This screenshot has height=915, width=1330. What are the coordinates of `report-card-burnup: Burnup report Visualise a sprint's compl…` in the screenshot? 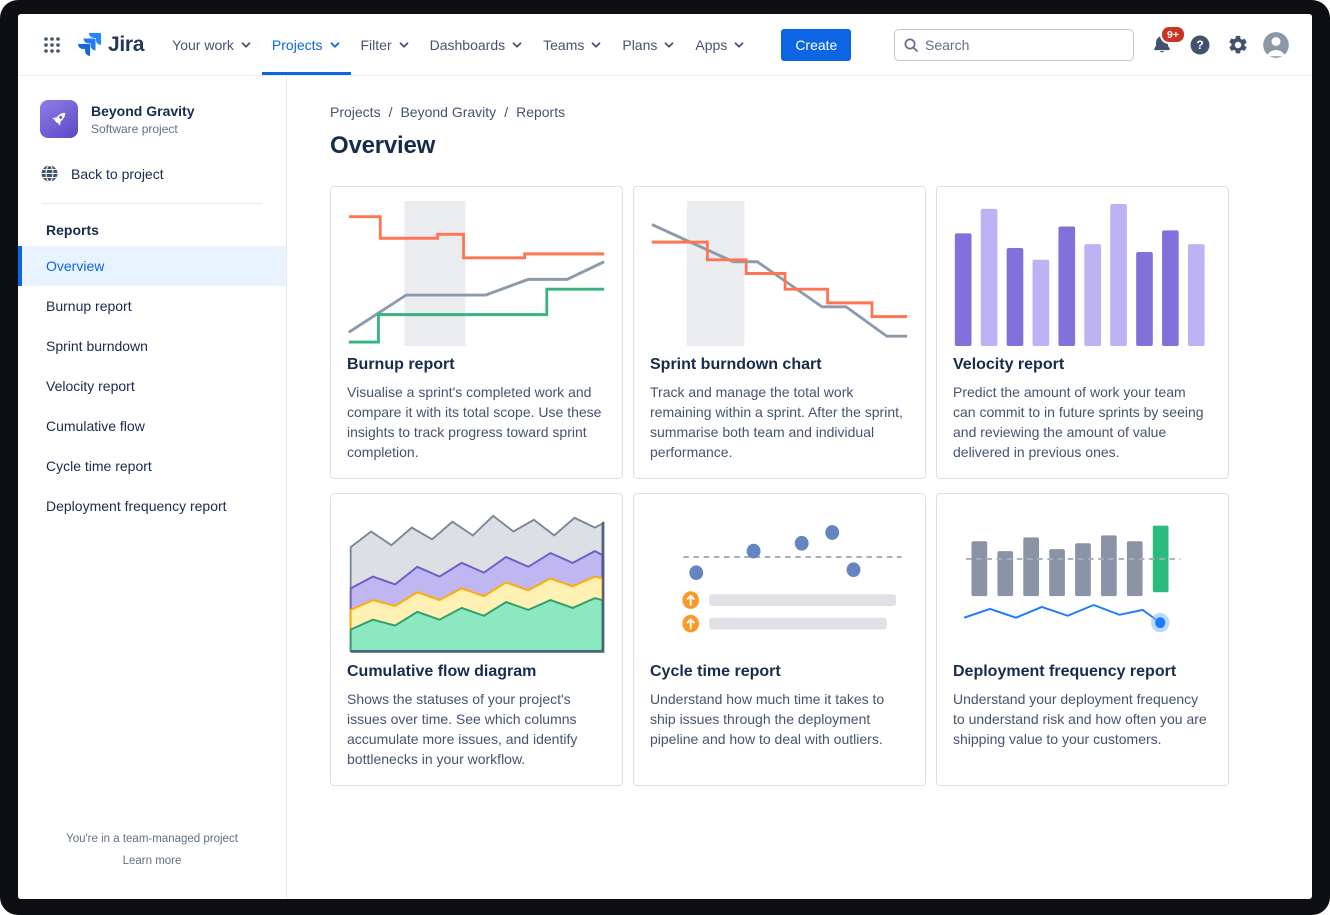 It's located at (476, 332).